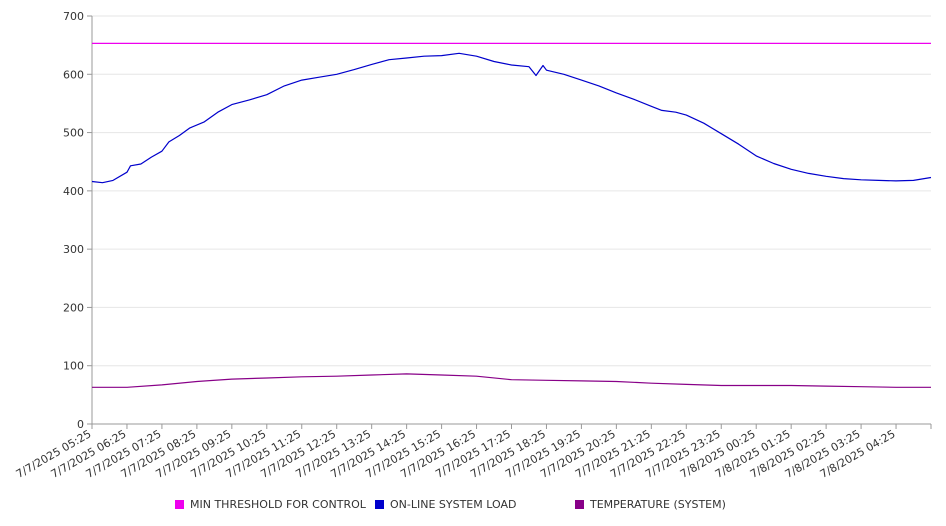 Image resolution: width=946 pixels, height=526 pixels. What do you see at coordinates (73, 366) in the screenshot?
I see `y-tick-label-1: 100` at bounding box center [73, 366].